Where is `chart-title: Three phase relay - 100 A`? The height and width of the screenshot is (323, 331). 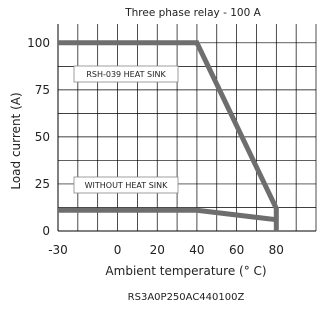
chart-title: Three phase relay - 100 A is located at coordinates (192, 13).